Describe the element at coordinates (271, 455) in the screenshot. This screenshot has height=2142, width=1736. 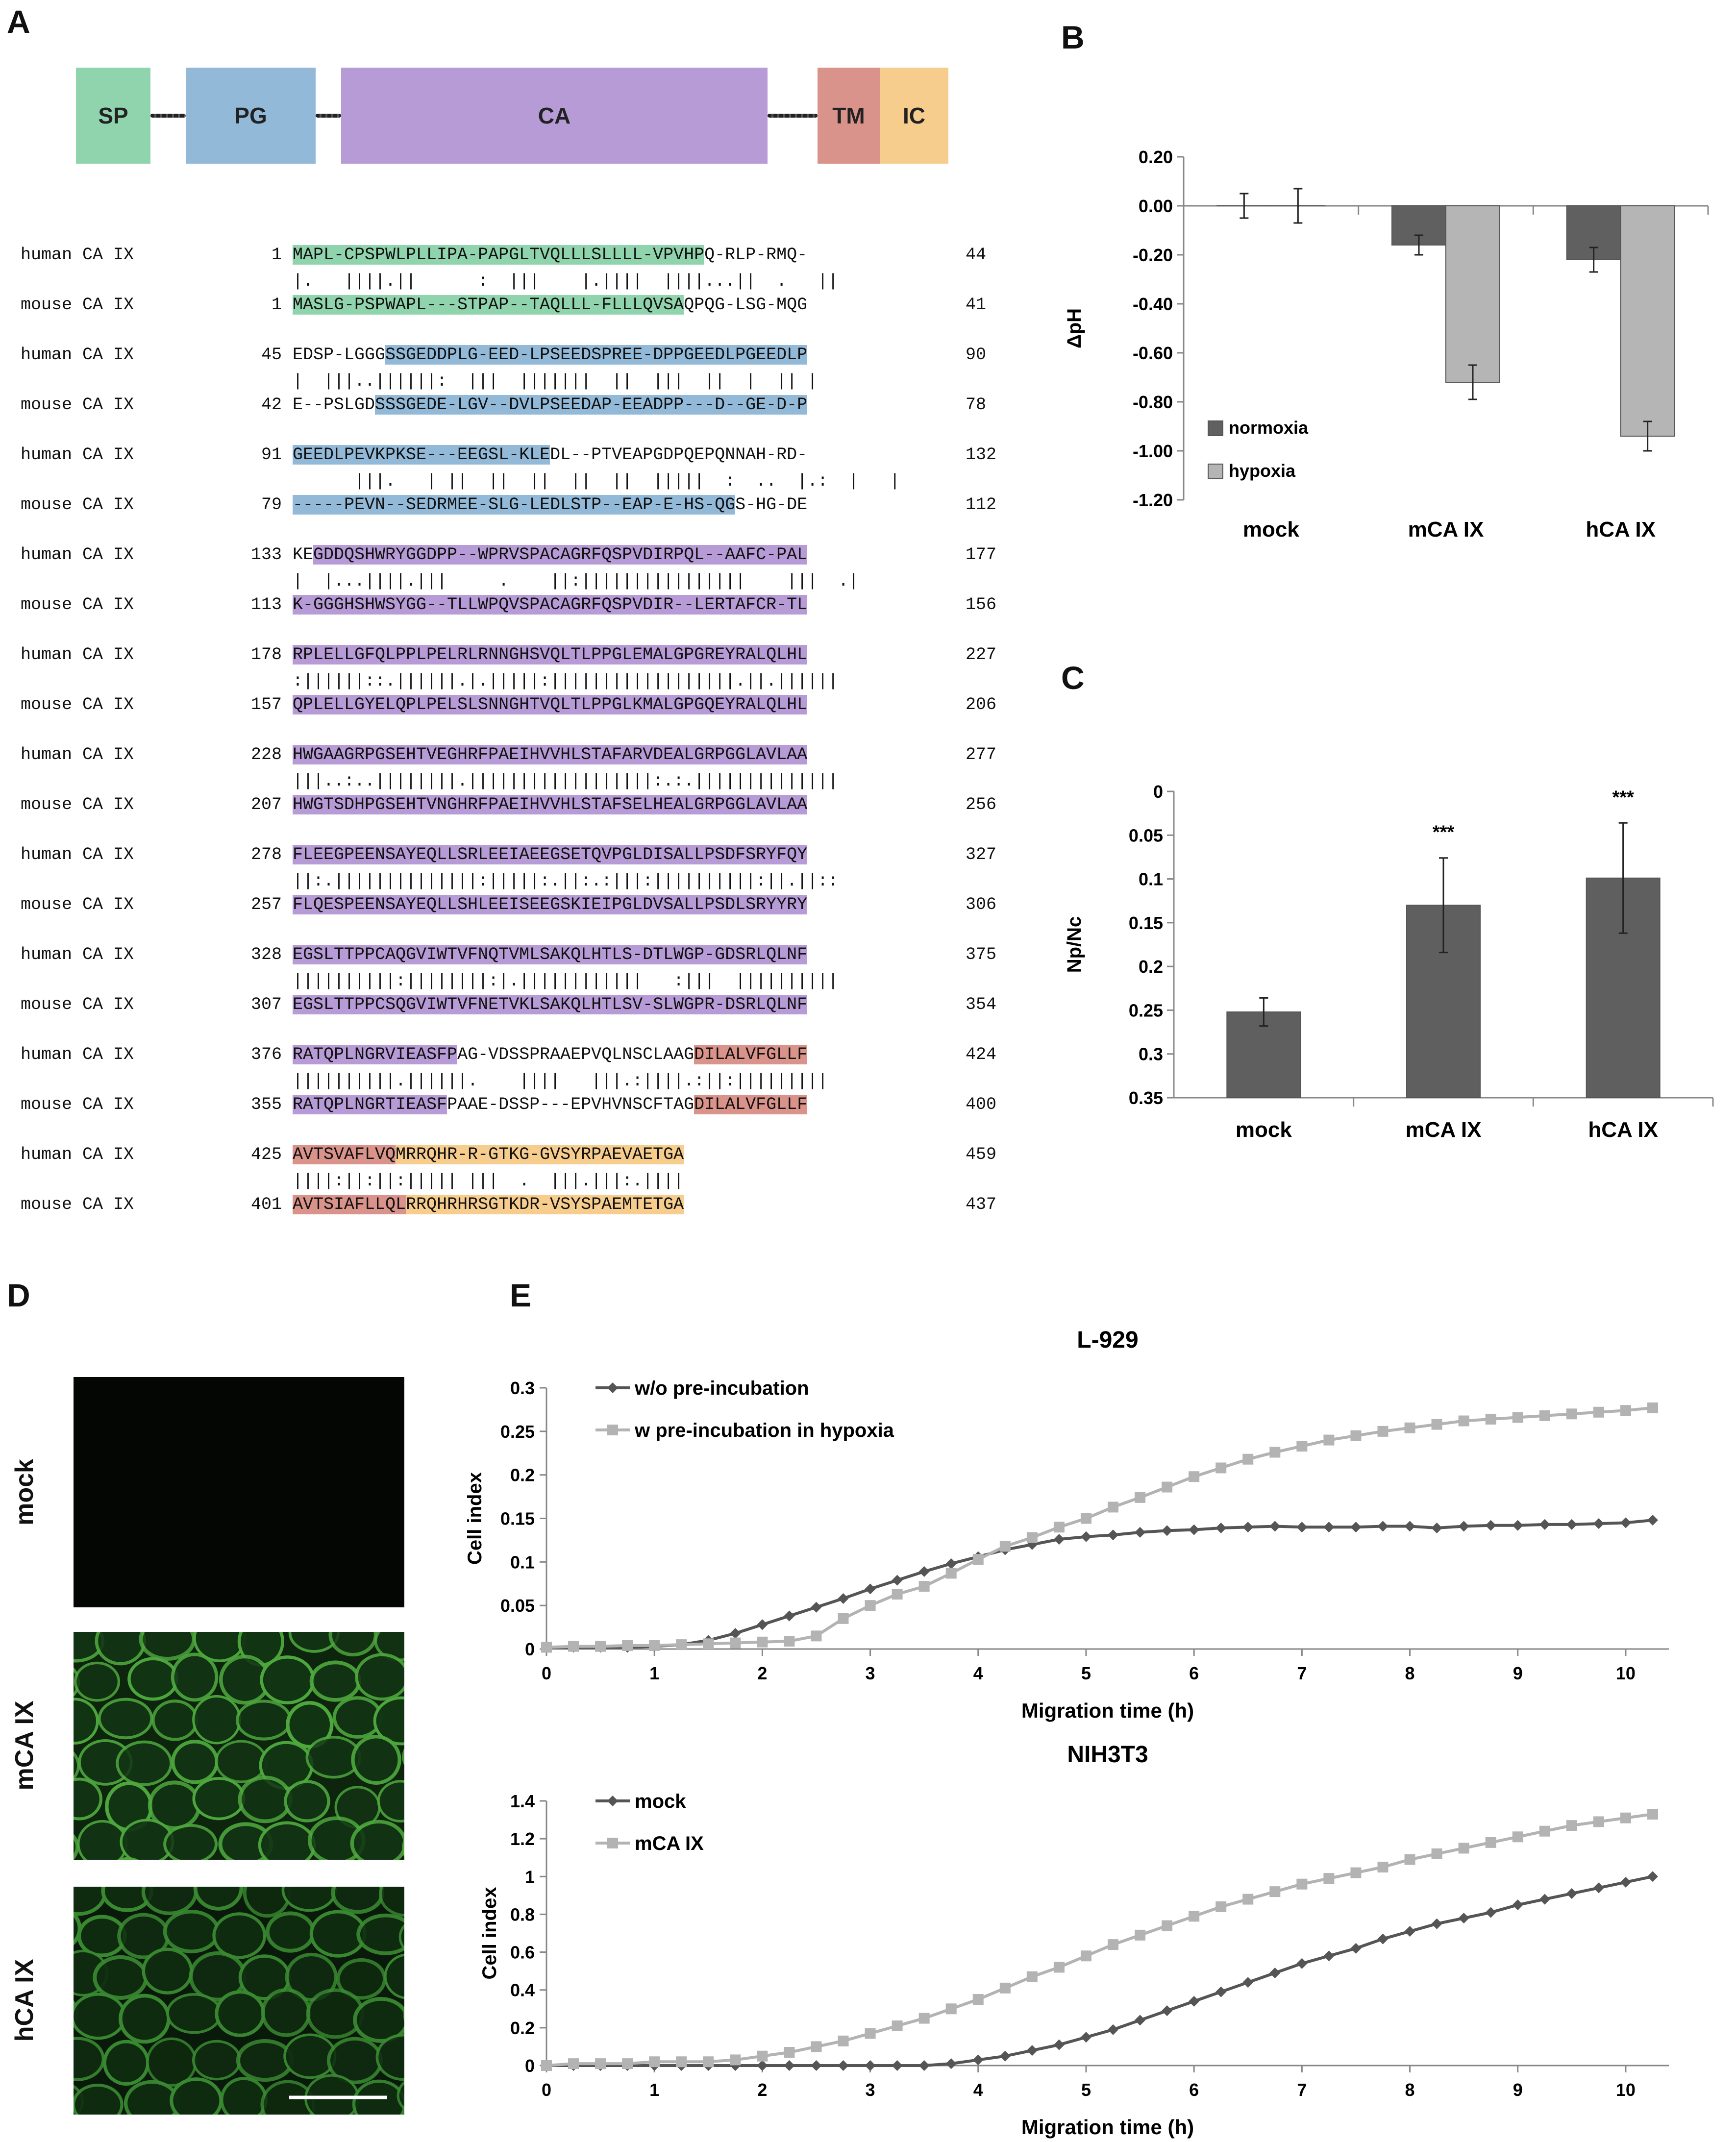
I see `seq-start: 91` at that location.